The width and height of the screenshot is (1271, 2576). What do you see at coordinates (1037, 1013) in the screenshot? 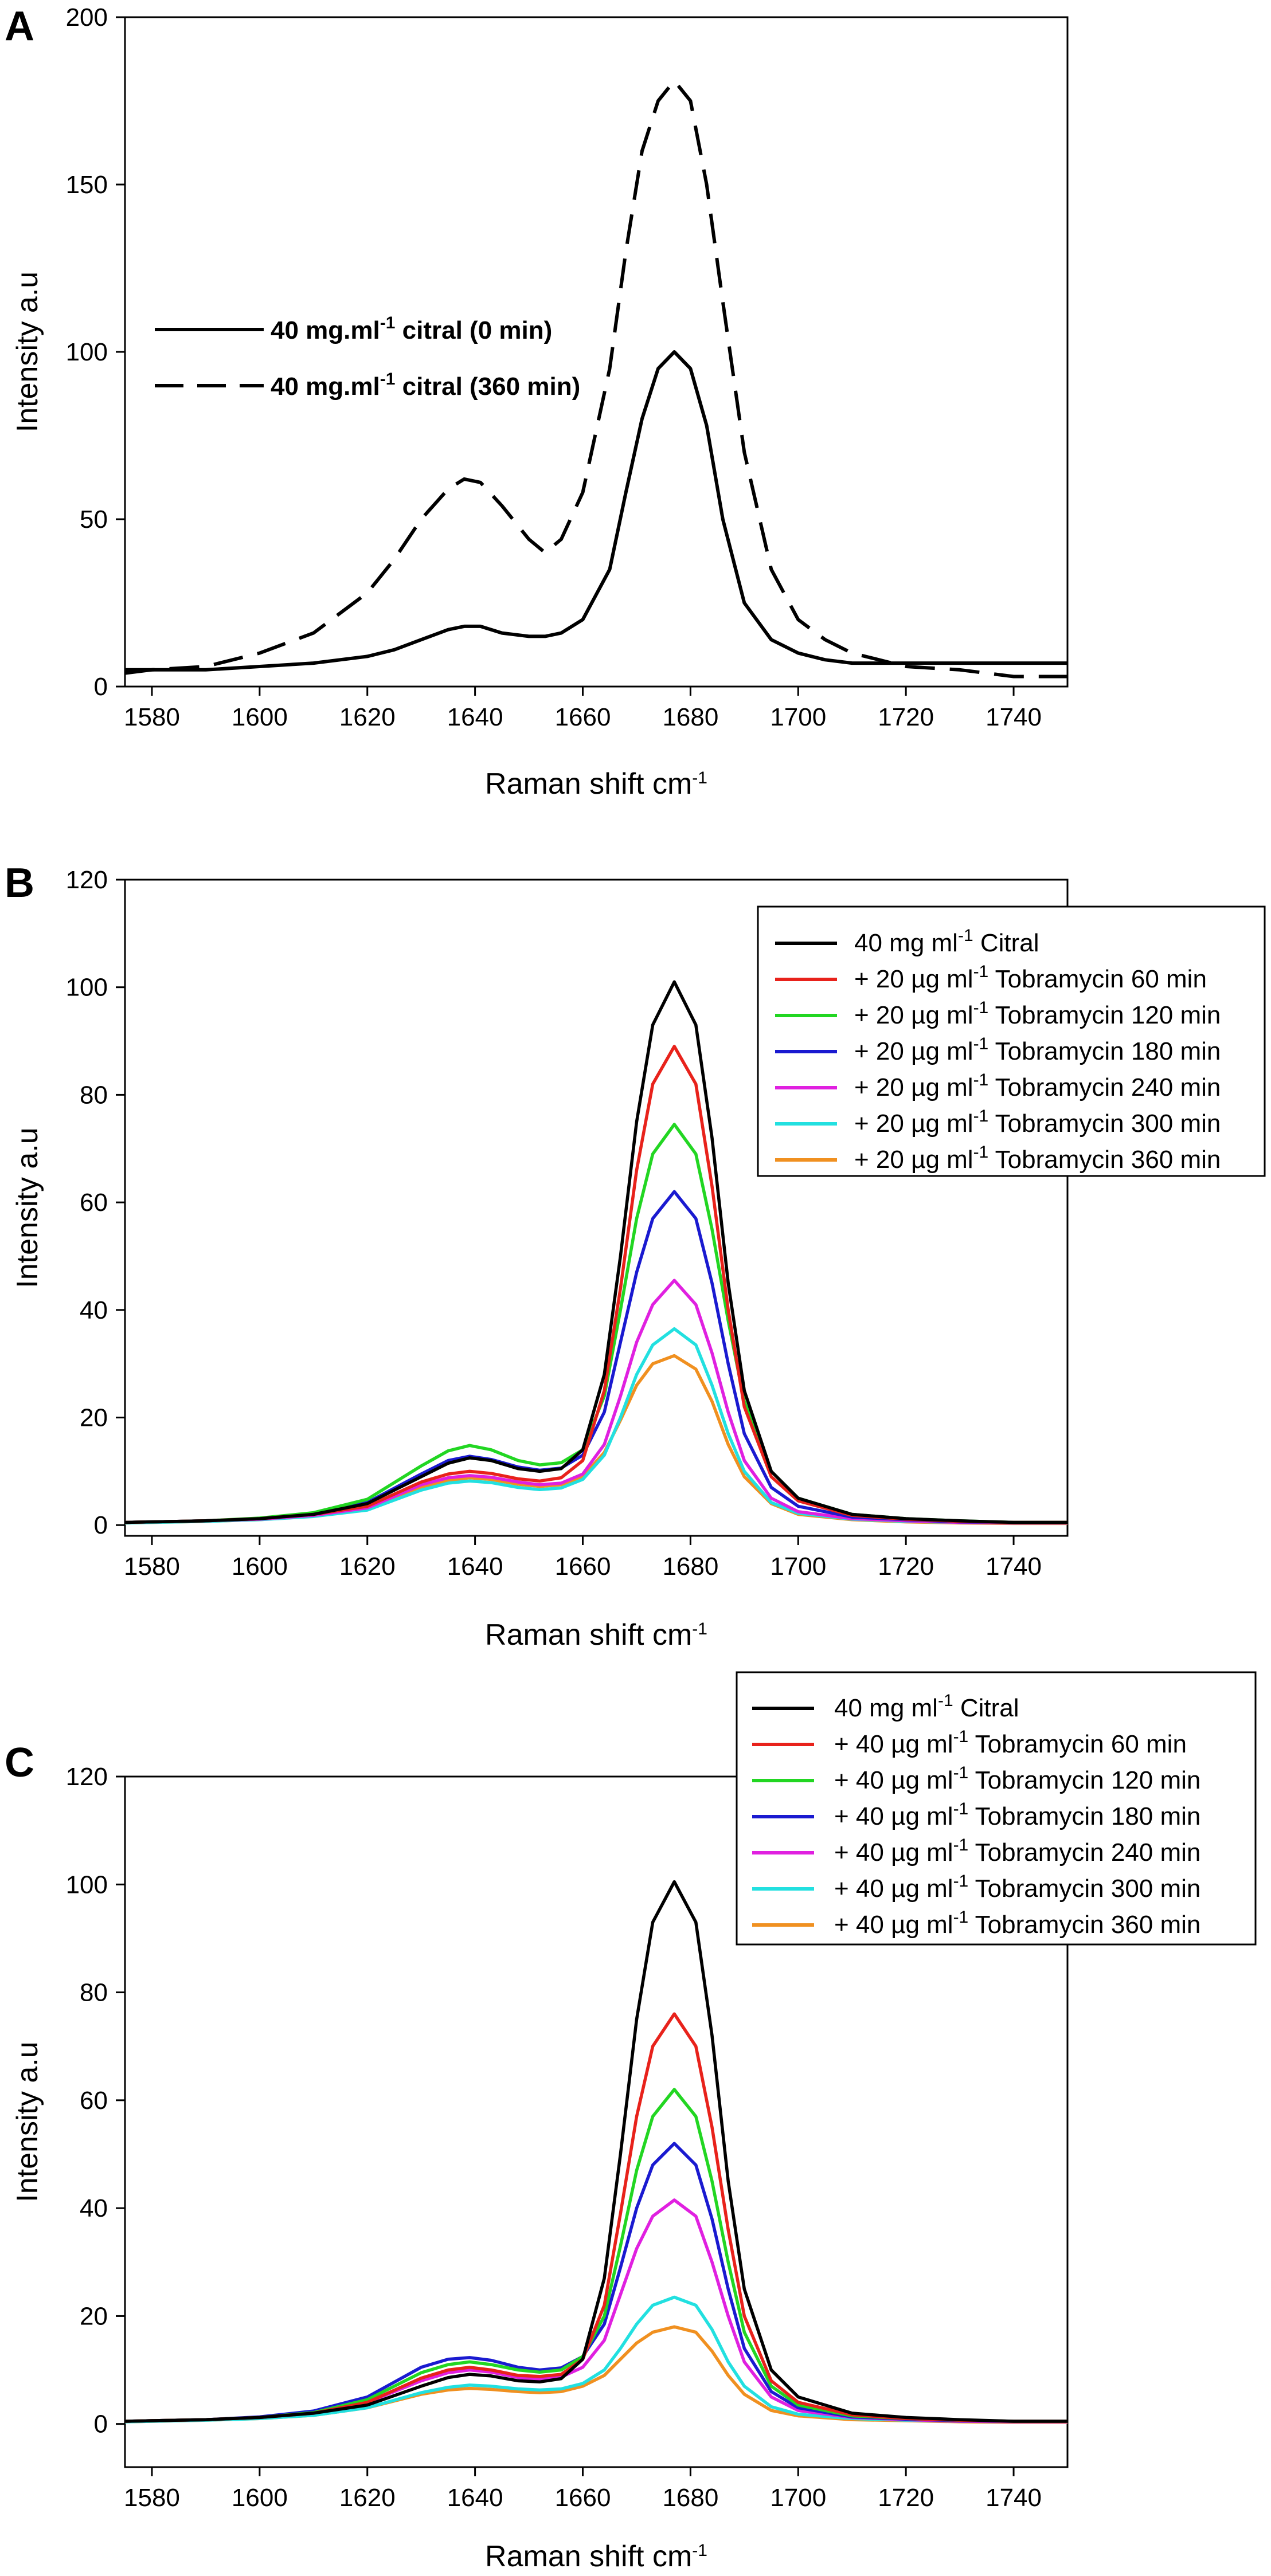
I see `legend-label: + 20 µg ml-1 Tobramycin 120 min` at bounding box center [1037, 1013].